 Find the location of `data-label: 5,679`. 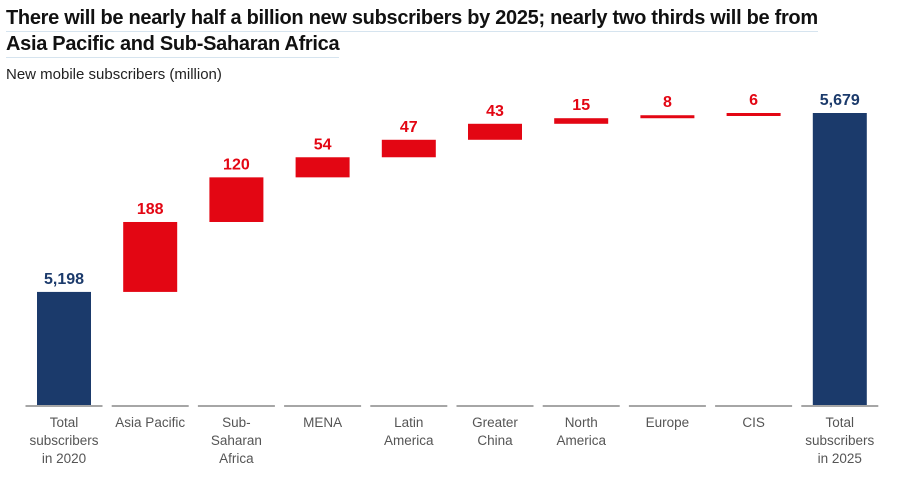

data-label: 5,679 is located at coordinates (840, 100).